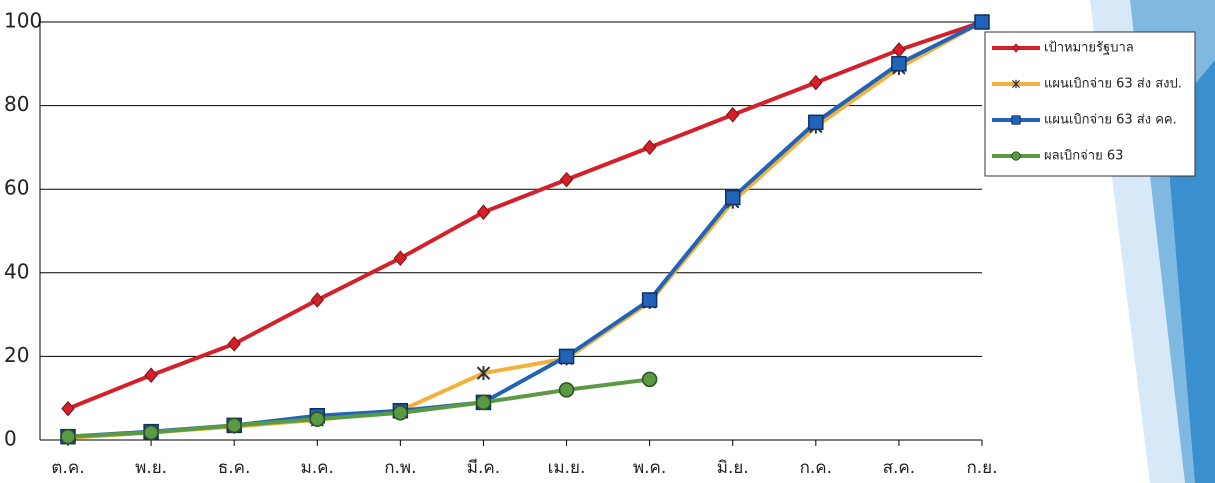  What do you see at coordinates (1089, 48) in the screenshot?
I see `legend-label: เป้าหมายรัฐบาล` at bounding box center [1089, 48].